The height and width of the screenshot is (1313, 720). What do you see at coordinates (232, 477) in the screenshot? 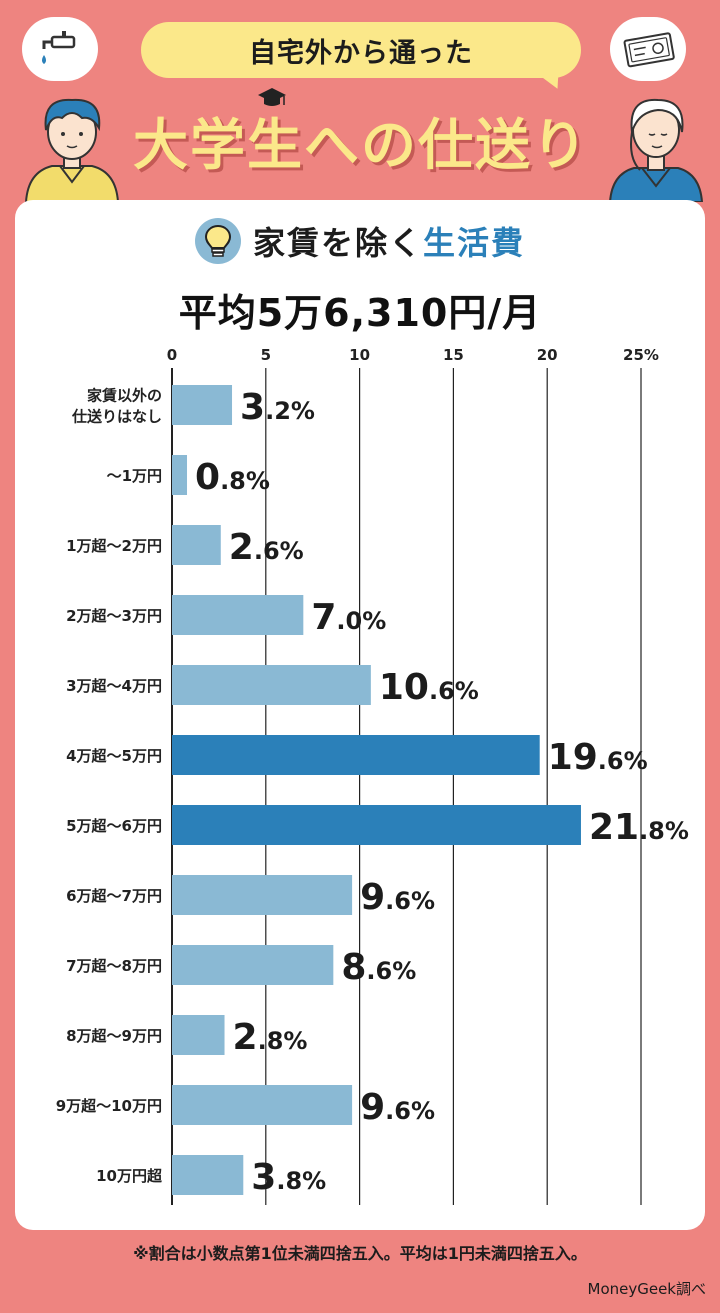
I see `data-label: 0.8%` at bounding box center [232, 477].